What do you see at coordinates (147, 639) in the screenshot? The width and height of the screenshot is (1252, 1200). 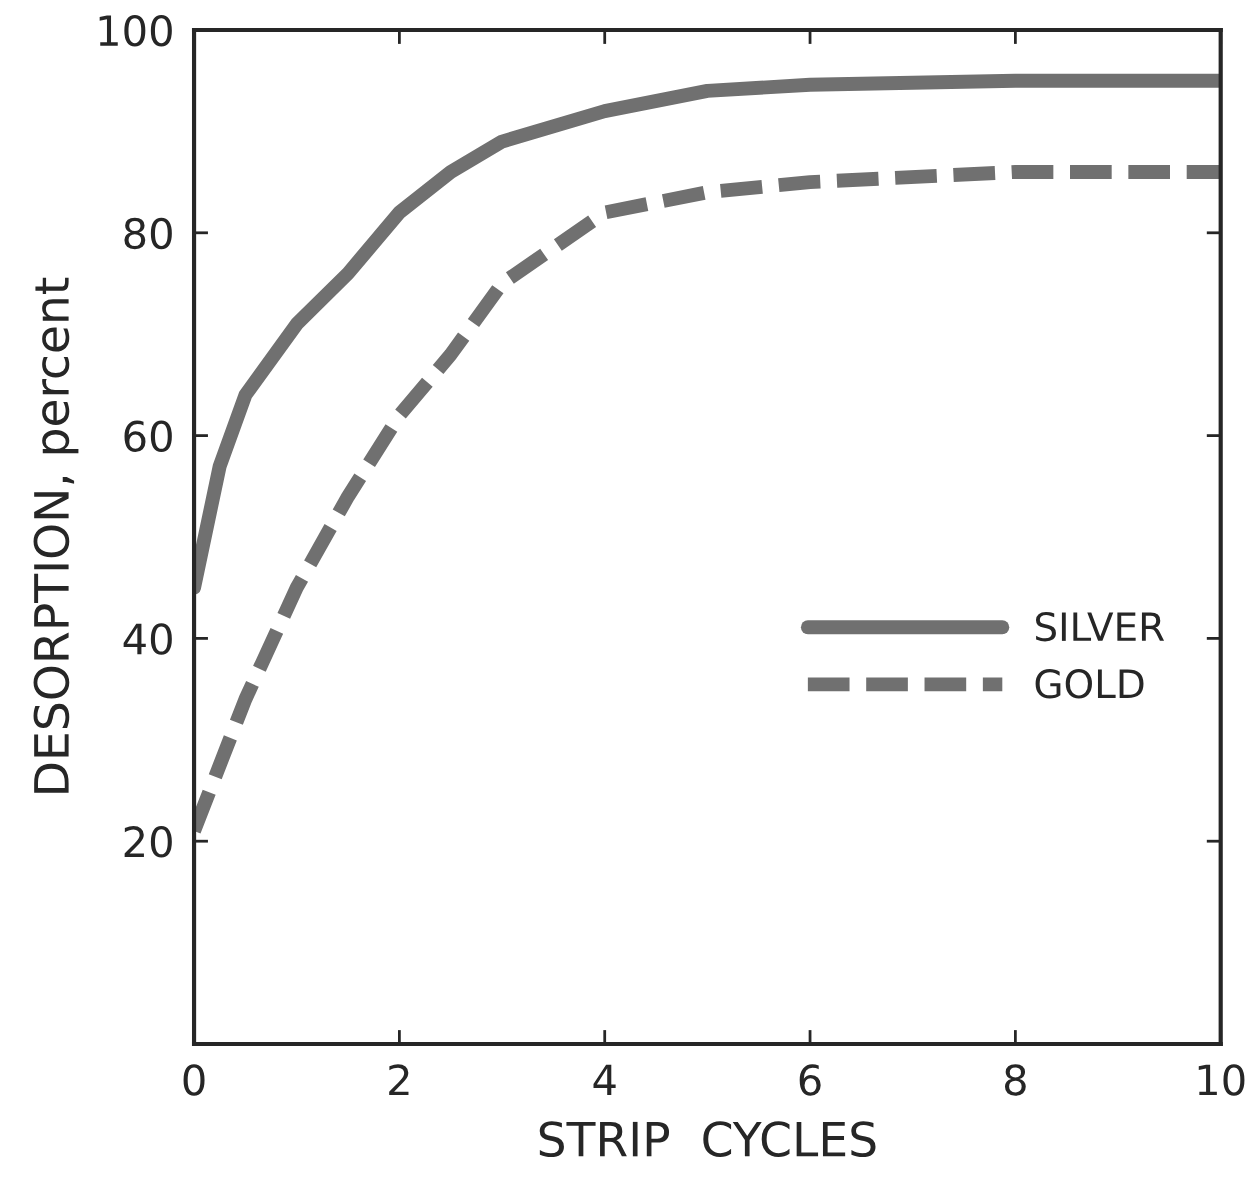 I see `y-tick-label: 40` at bounding box center [147, 639].